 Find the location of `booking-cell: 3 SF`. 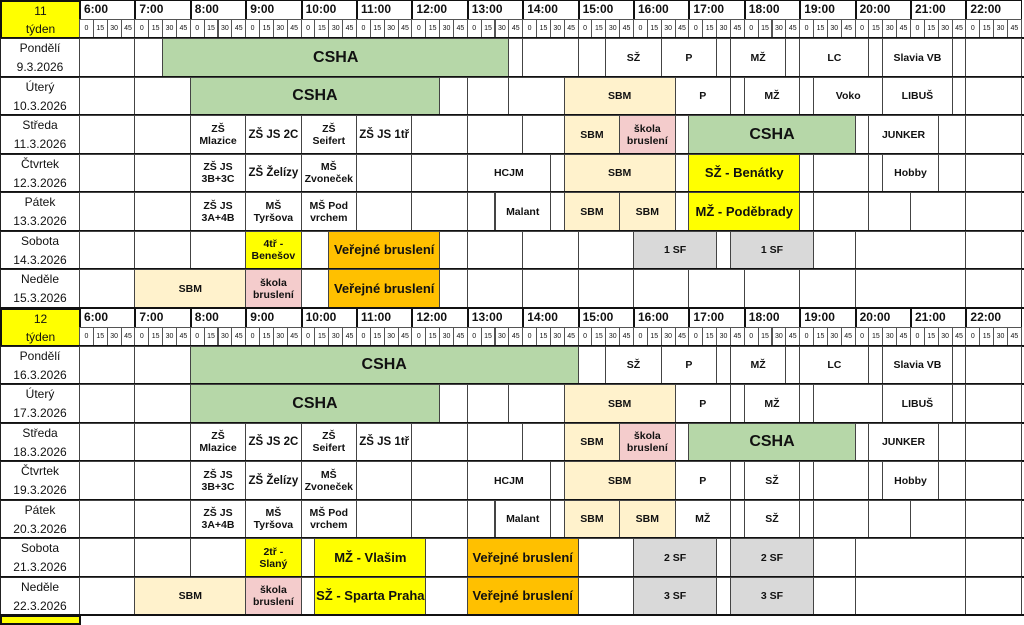

booking-cell: 3 SF is located at coordinates (772, 596).